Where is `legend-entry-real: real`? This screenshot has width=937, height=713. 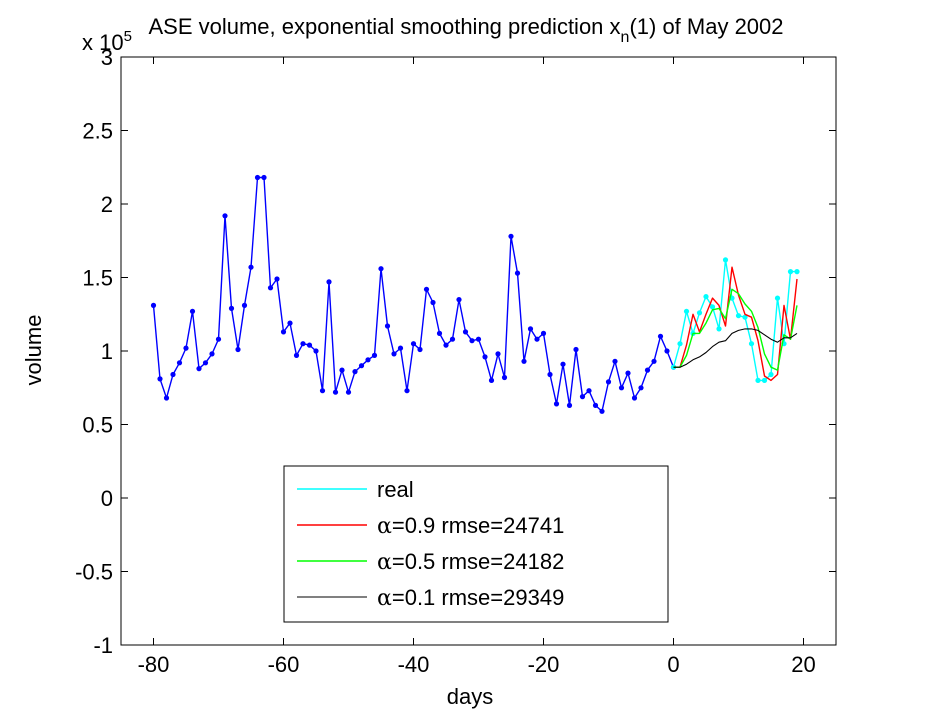 legend-entry-real: real is located at coordinates (355, 489).